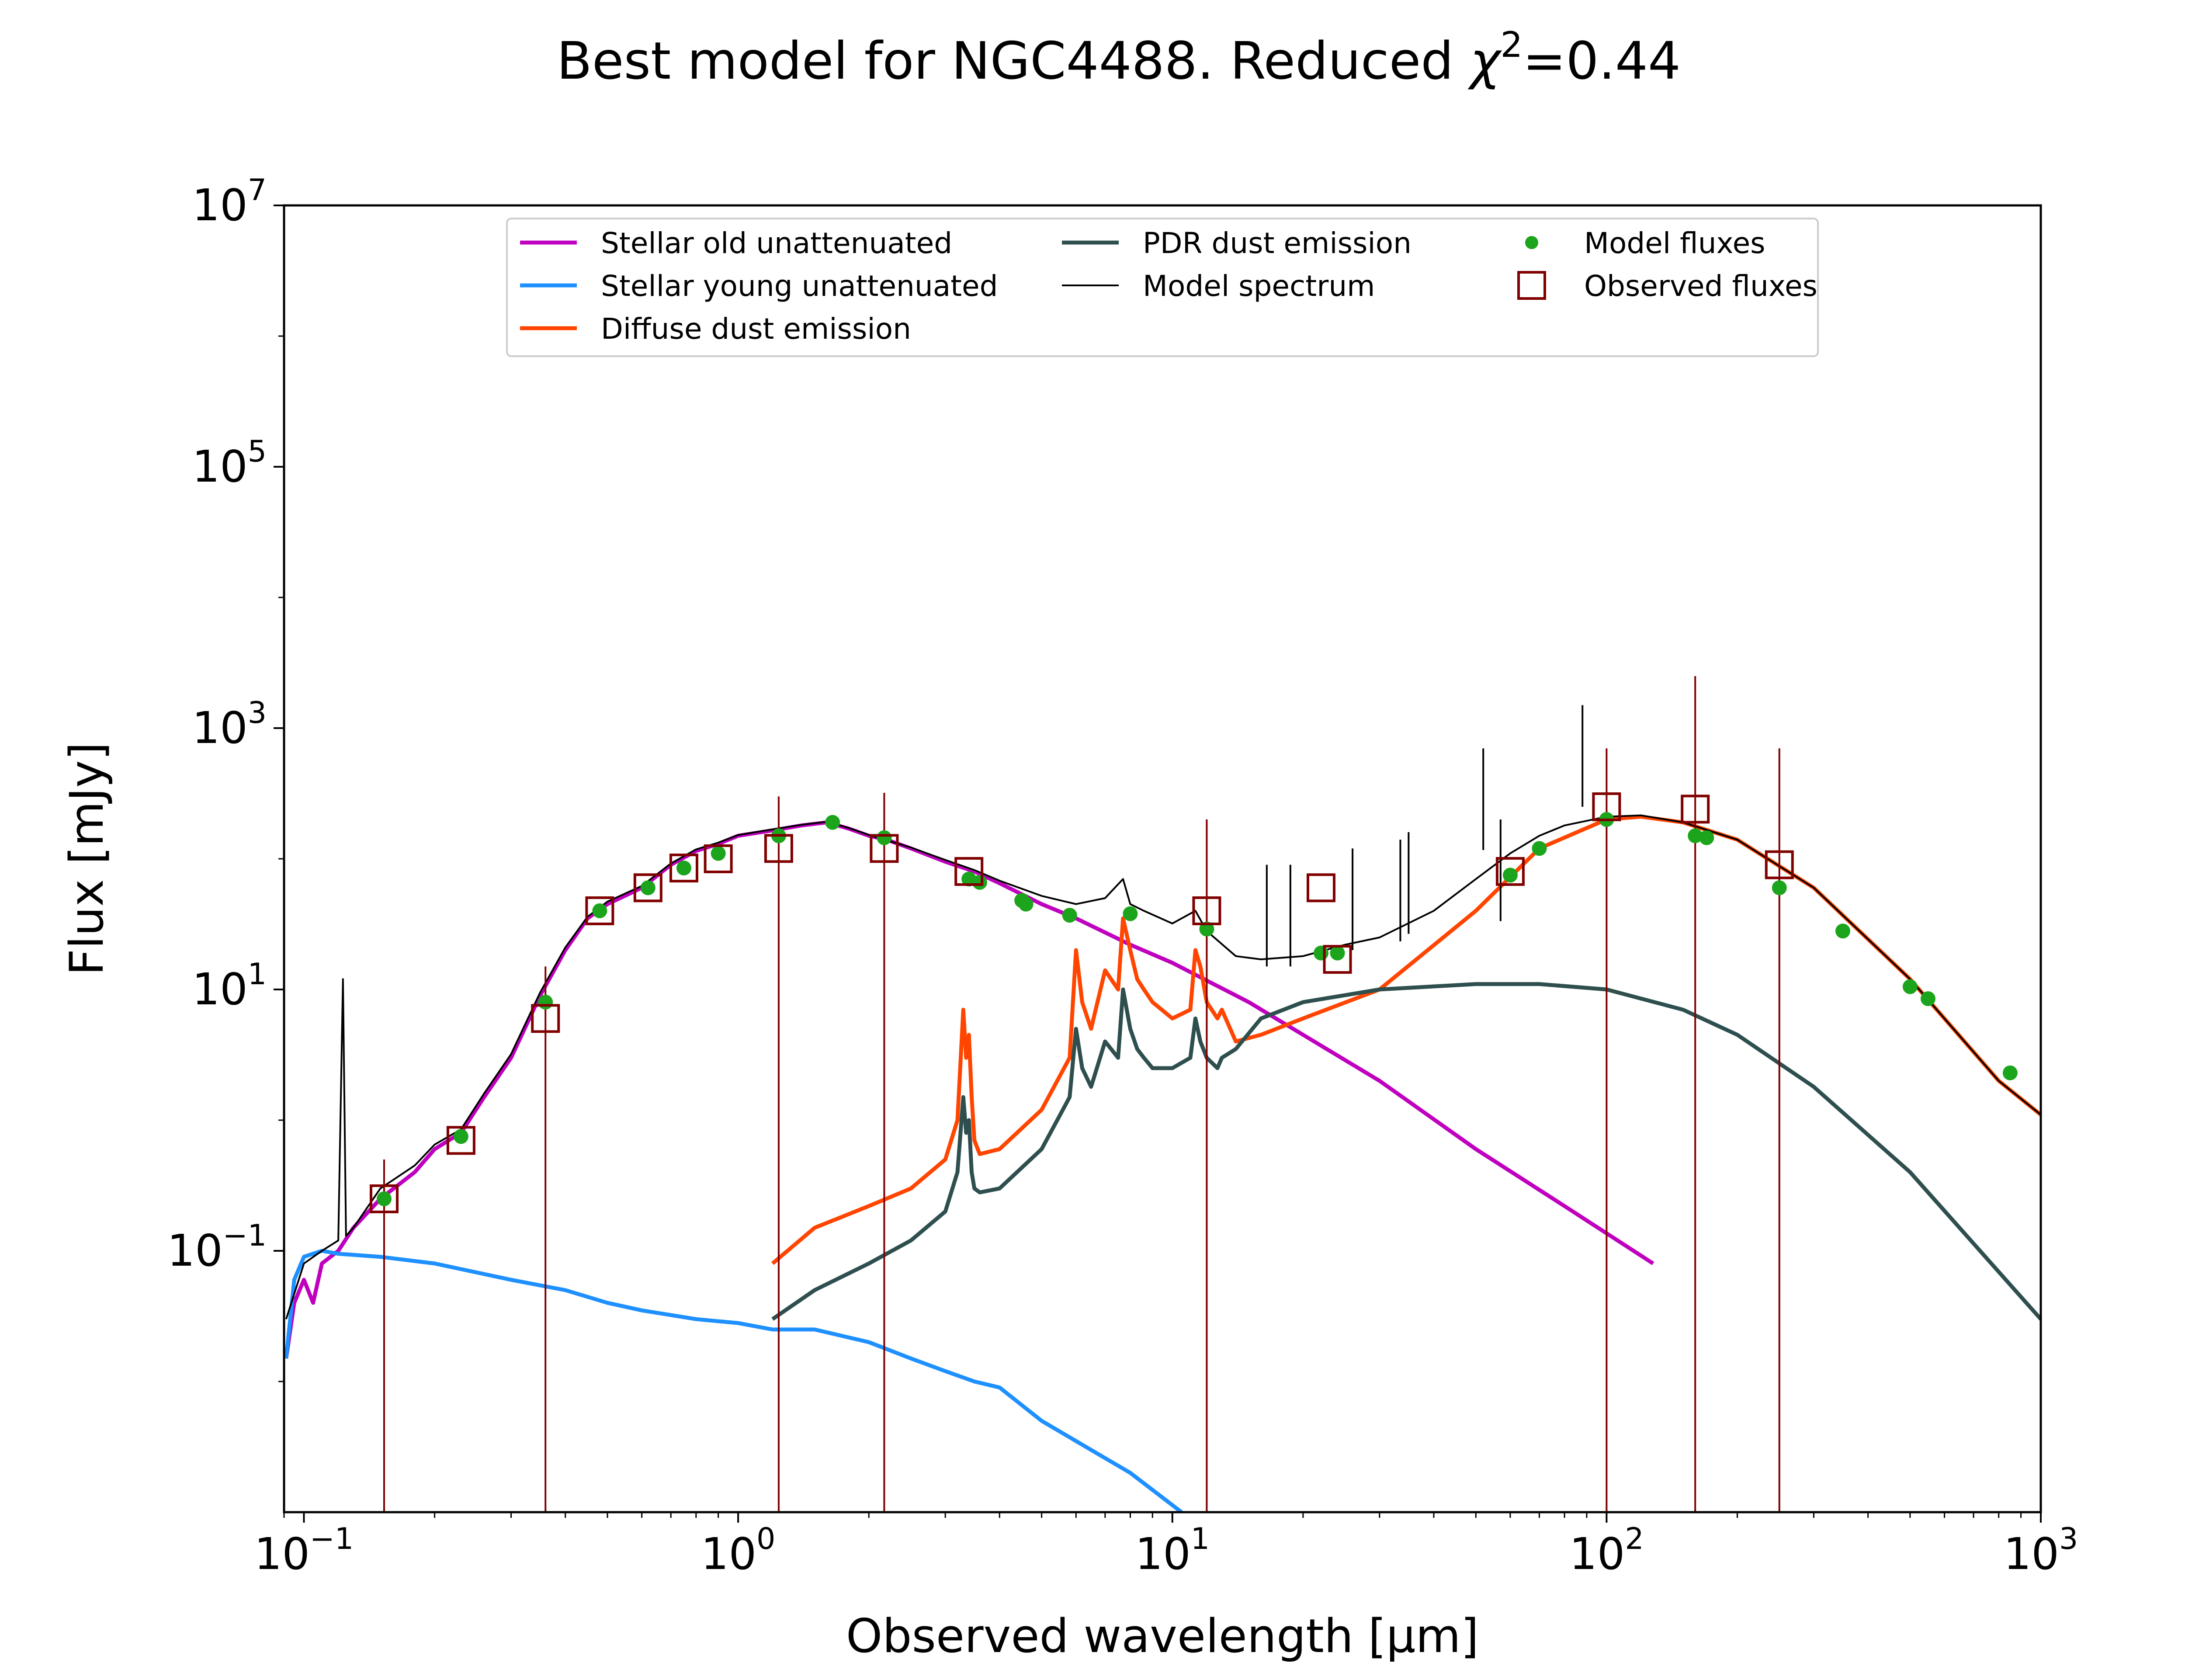  I want to click on legend-label-stellar-old-unattenuated: Stellar old unattenuated, so click(776, 243).